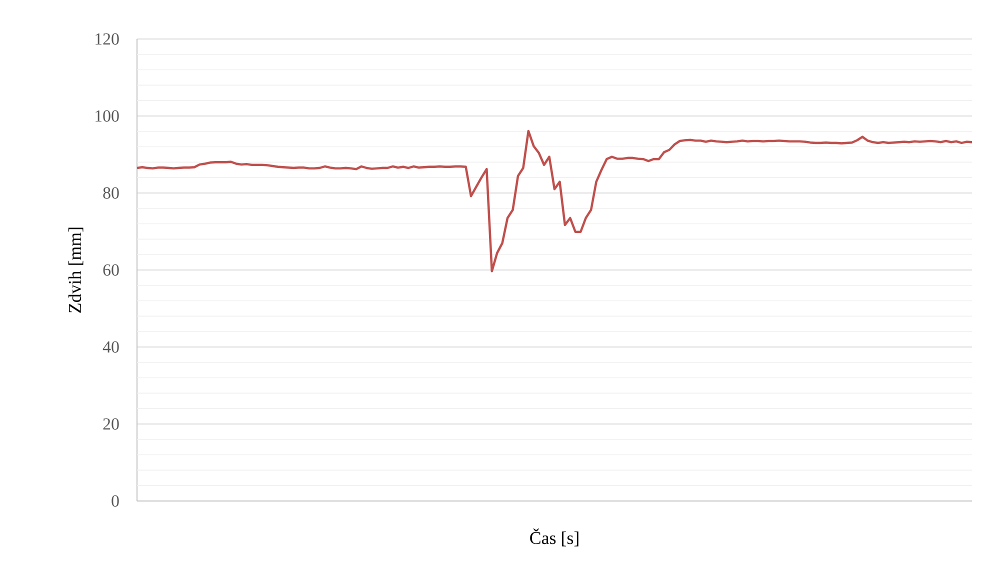 This screenshot has width=990, height=563. I want to click on y-tick-label: 40, so click(110, 347).